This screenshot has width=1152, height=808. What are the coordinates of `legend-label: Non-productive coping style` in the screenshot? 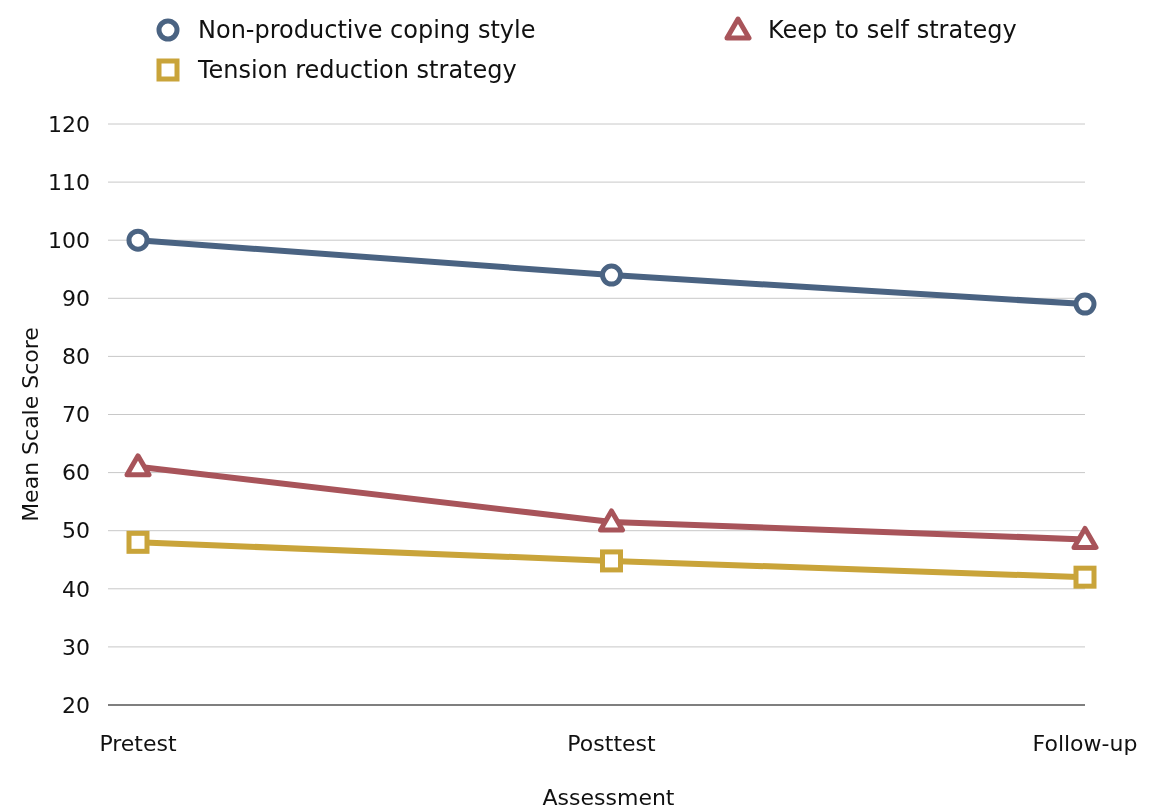 It's located at (367, 30).